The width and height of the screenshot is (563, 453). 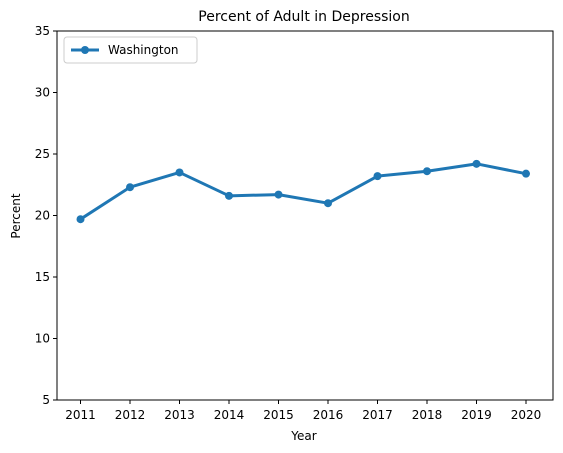 What do you see at coordinates (42, 154) in the screenshot?
I see `y-tick-label: 25` at bounding box center [42, 154].